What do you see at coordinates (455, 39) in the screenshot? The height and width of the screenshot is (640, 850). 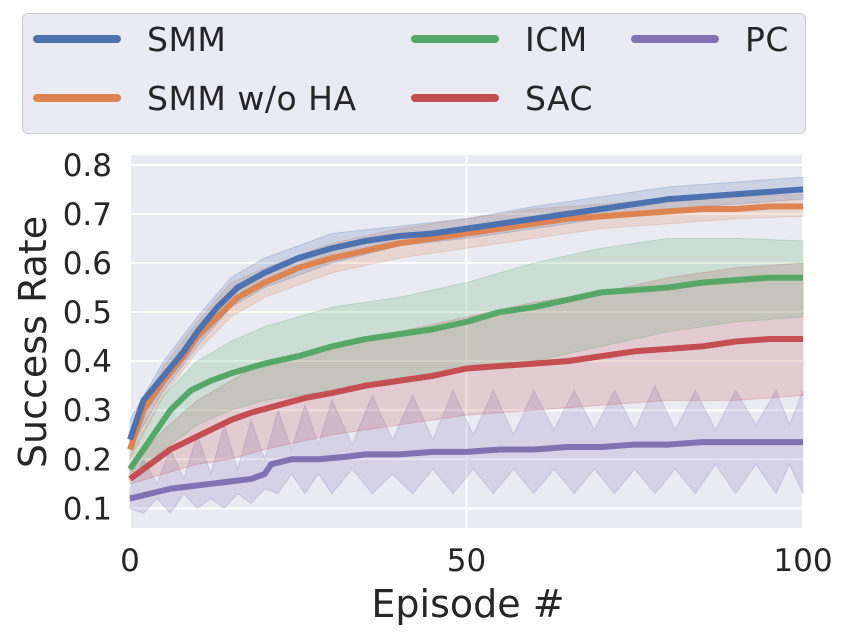 I see `legend-swatch-icm` at bounding box center [455, 39].